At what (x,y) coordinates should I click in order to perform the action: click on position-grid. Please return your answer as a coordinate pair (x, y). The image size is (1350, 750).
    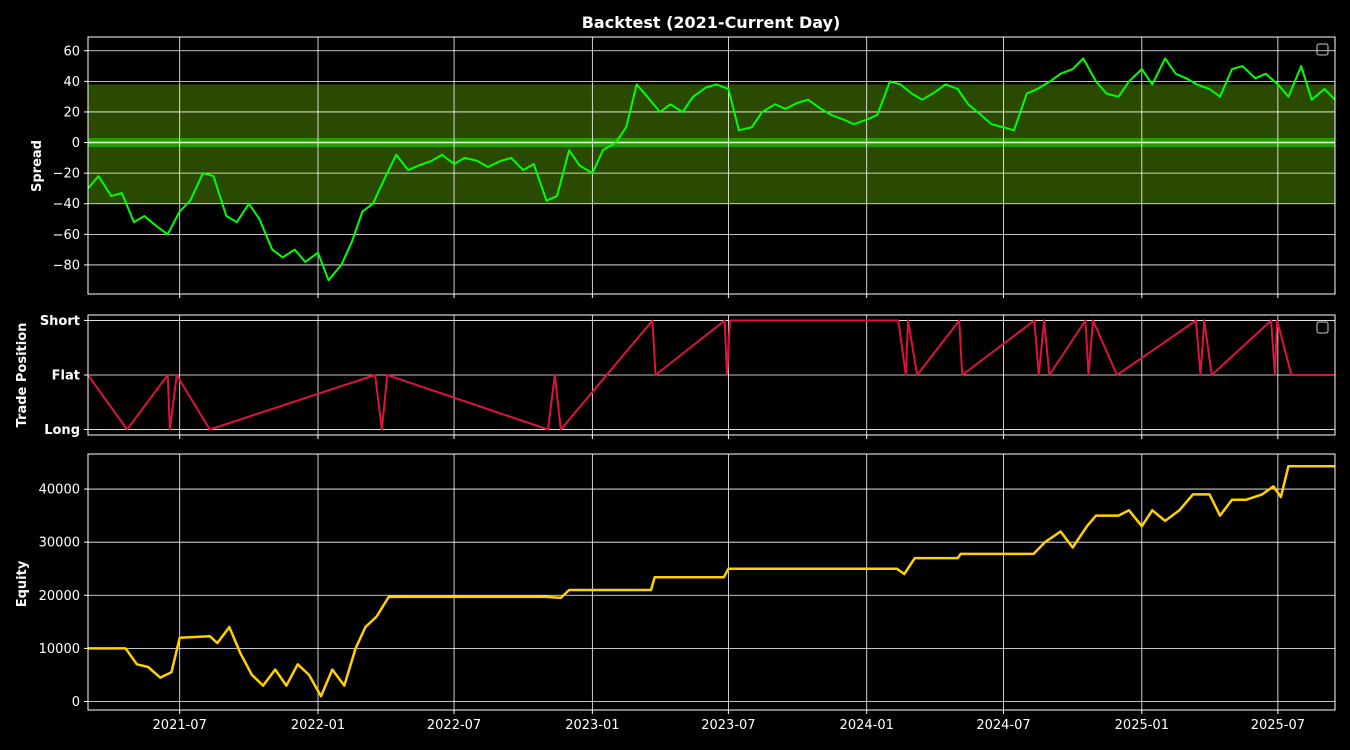
    Looking at the image, I should click on (711, 375).